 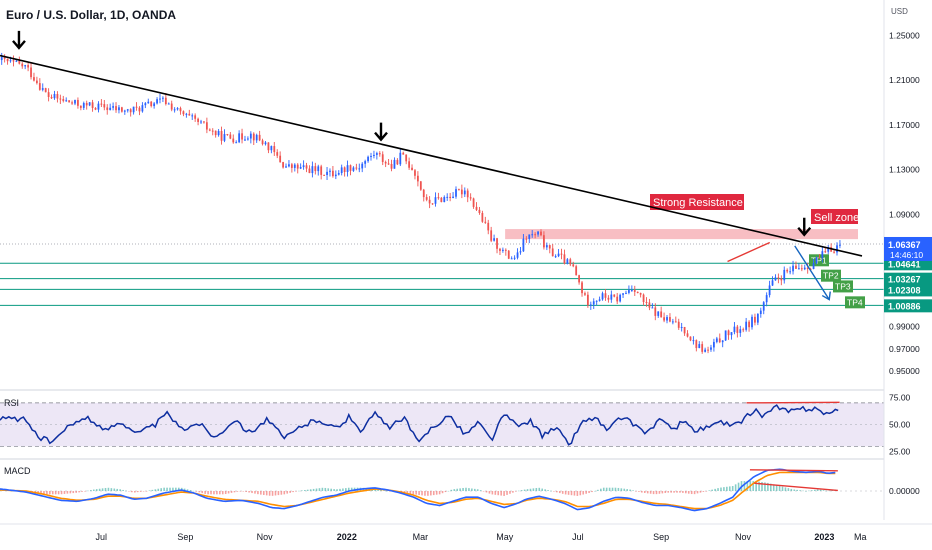 What do you see at coordinates (900, 397) in the screenshot?
I see `rsi-tick-label: 75.00` at bounding box center [900, 397].